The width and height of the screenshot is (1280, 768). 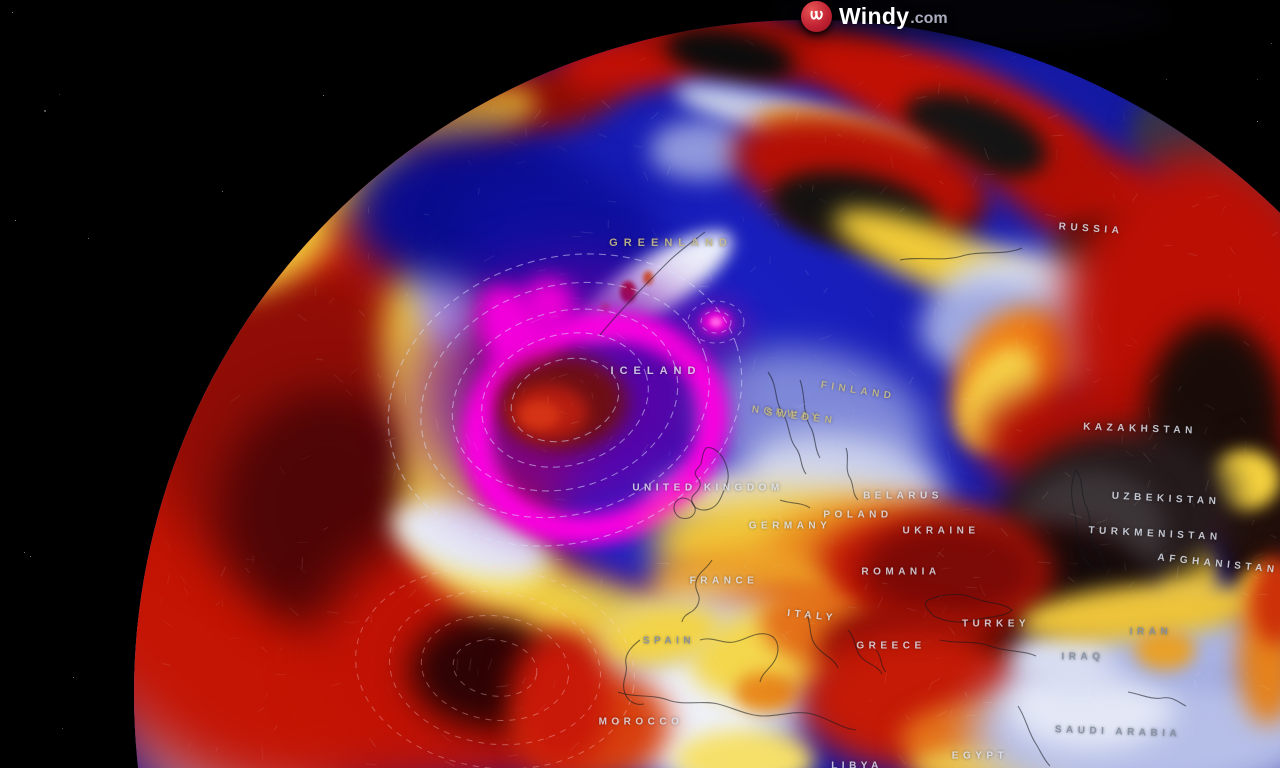 What do you see at coordinates (929, 18) in the screenshot?
I see `logo-suffix: .com` at bounding box center [929, 18].